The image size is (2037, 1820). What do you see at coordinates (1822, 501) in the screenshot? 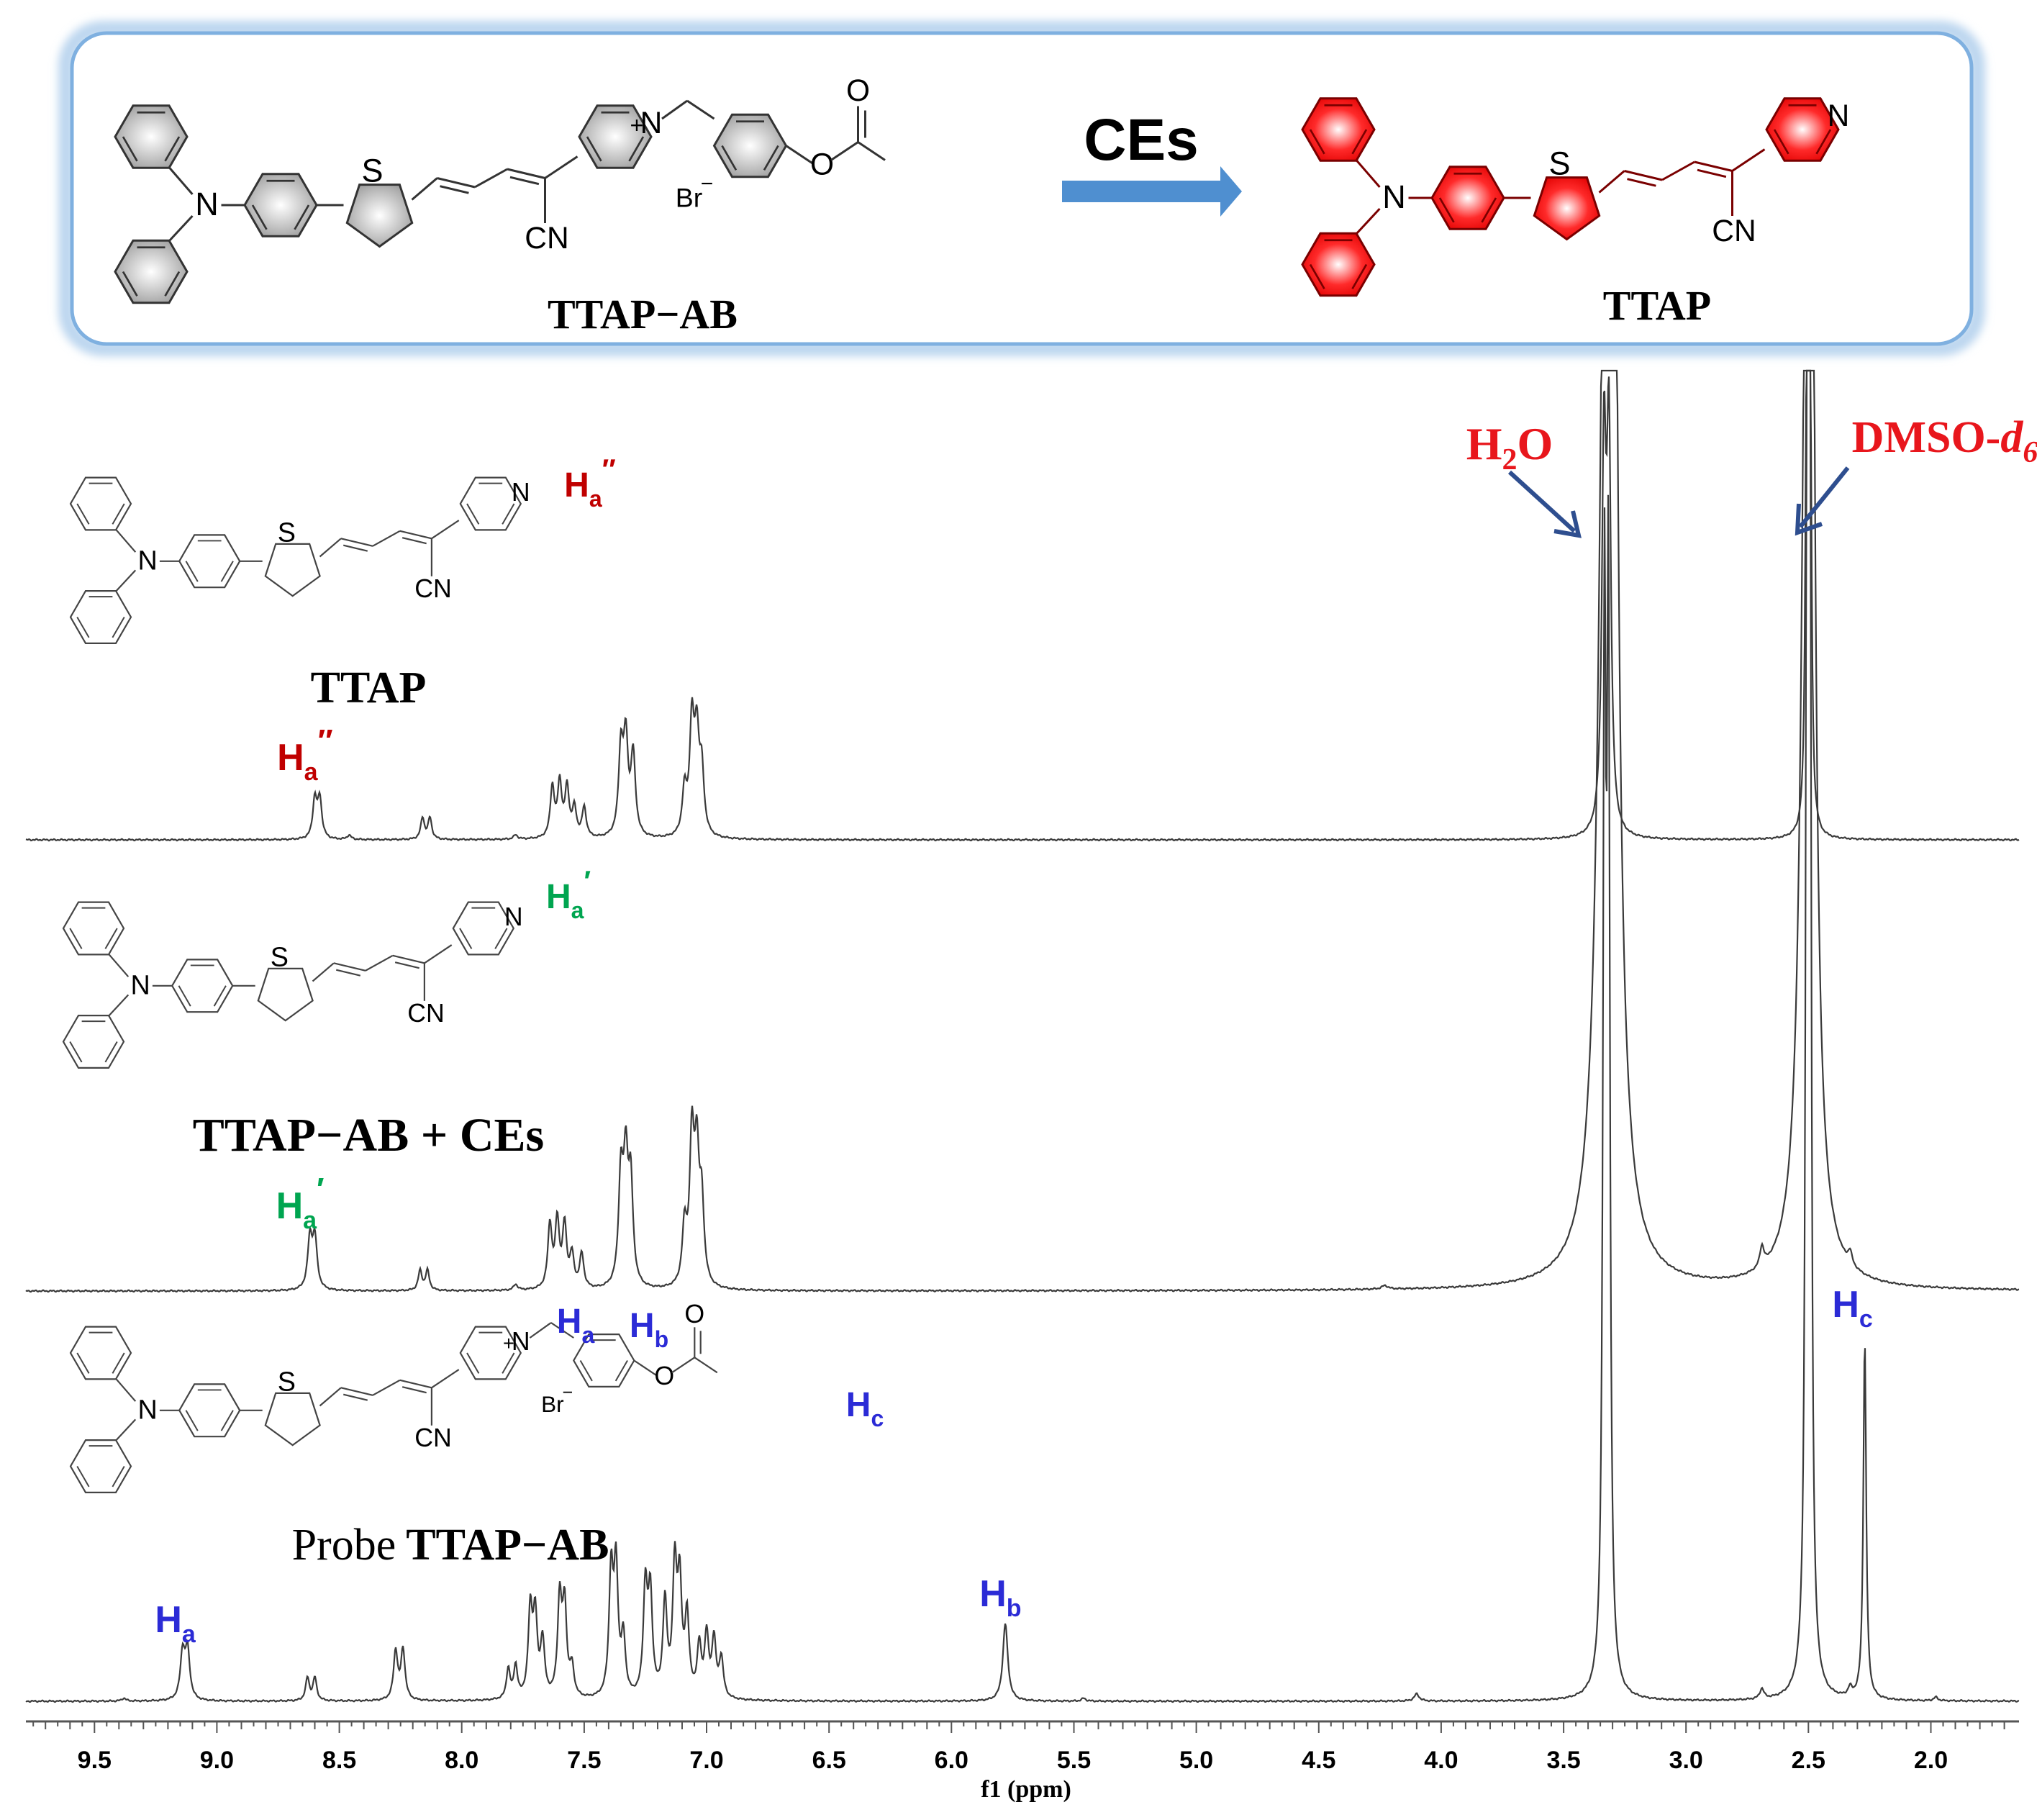
I see `dmso-arrow` at bounding box center [1822, 501].